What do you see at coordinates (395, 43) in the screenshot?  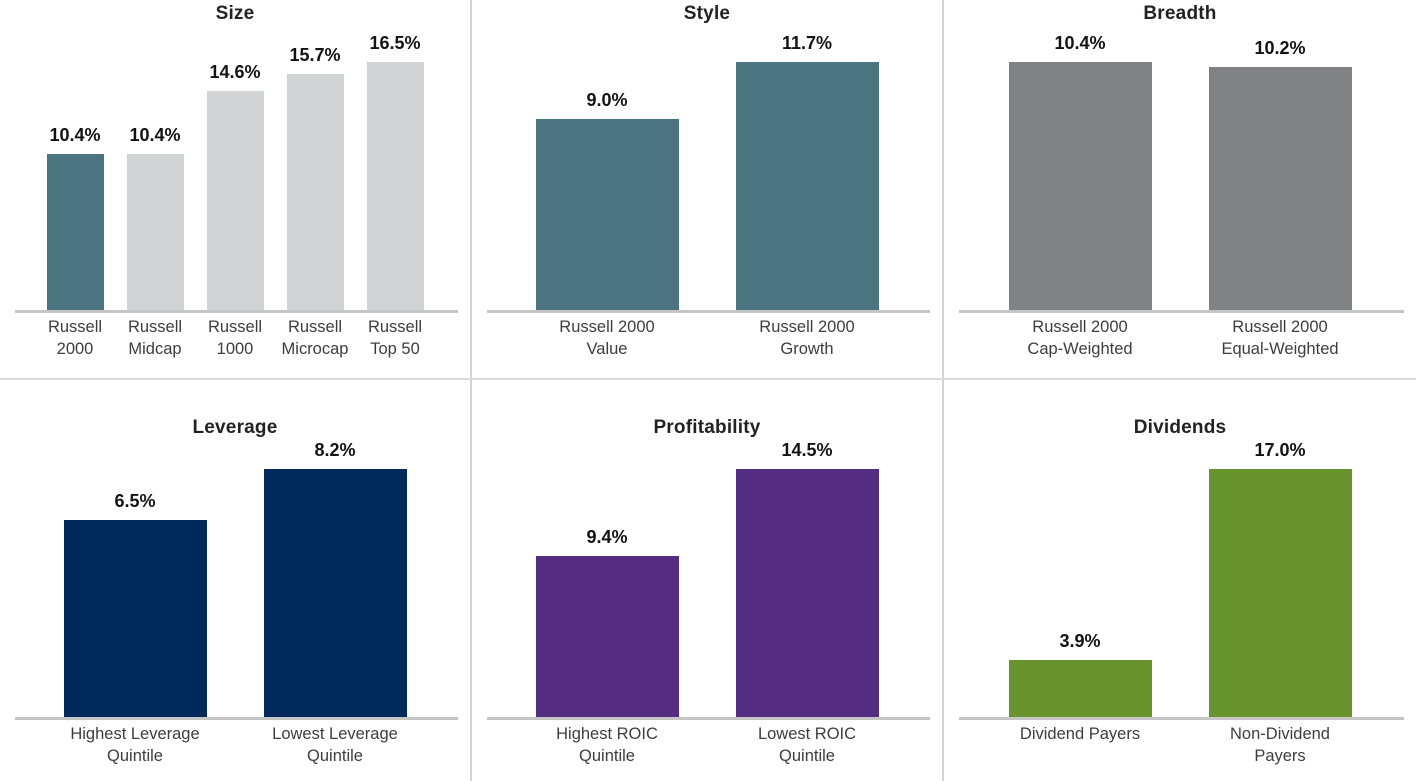 I see `bar-value-label: 16.5%` at bounding box center [395, 43].